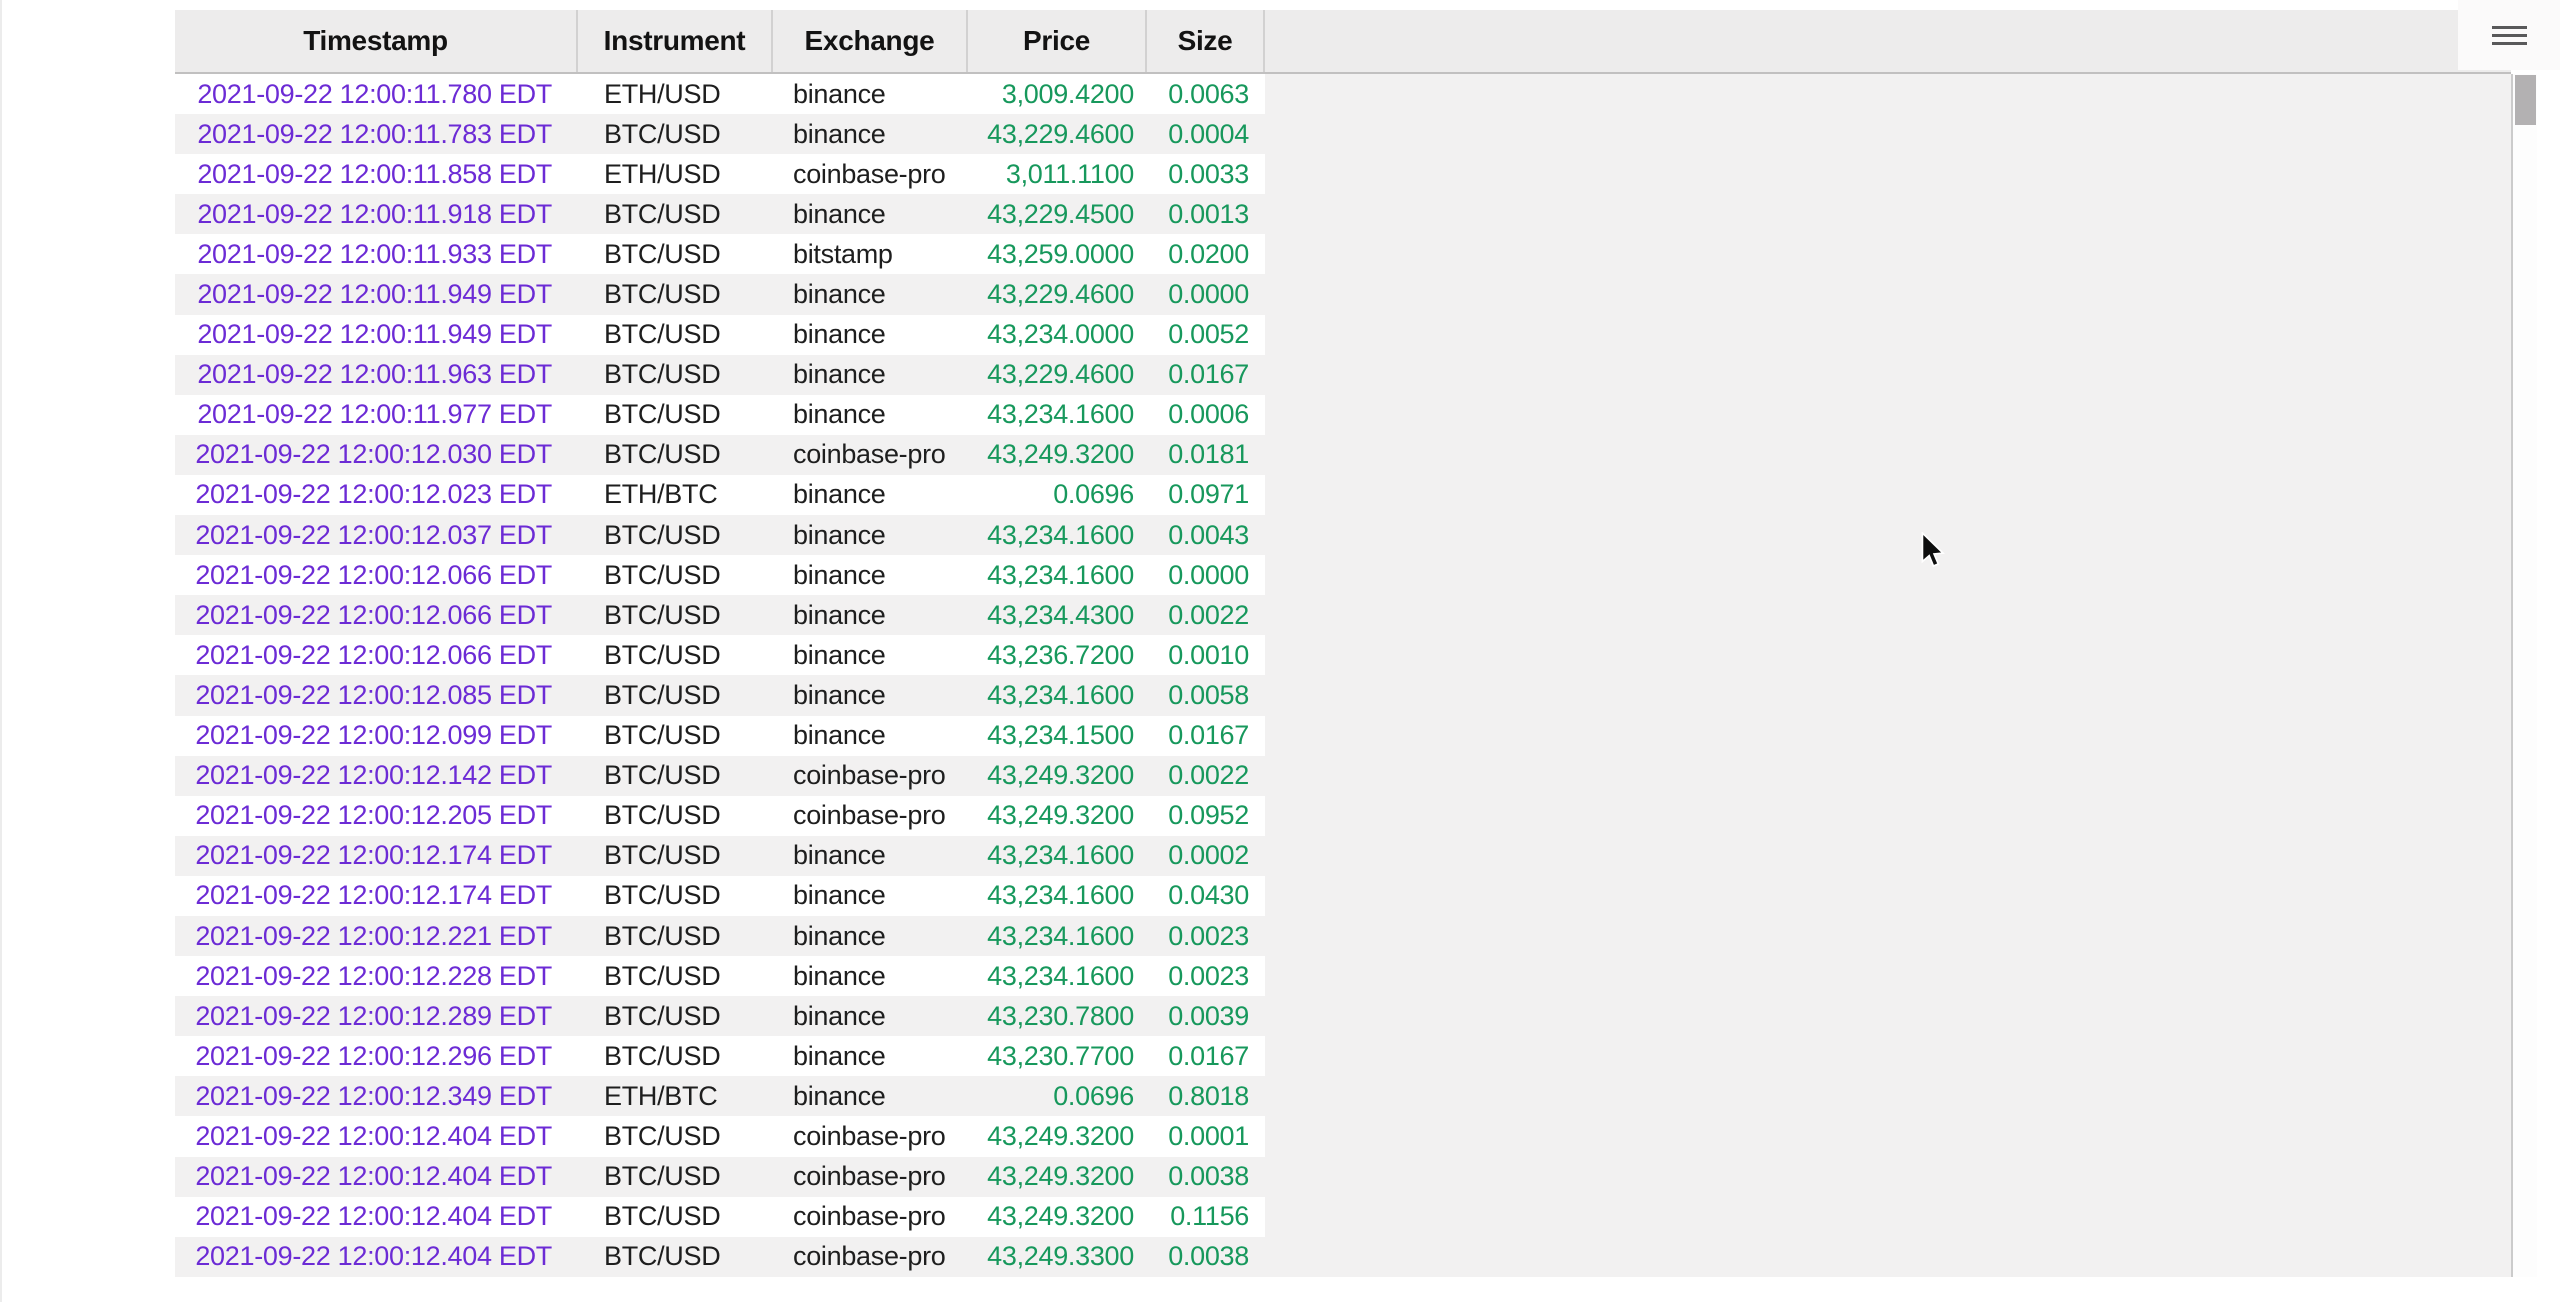 Image resolution: width=2560 pixels, height=1302 pixels. Describe the element at coordinates (2524, 675) in the screenshot. I see `vertical-scrollbar` at that location.